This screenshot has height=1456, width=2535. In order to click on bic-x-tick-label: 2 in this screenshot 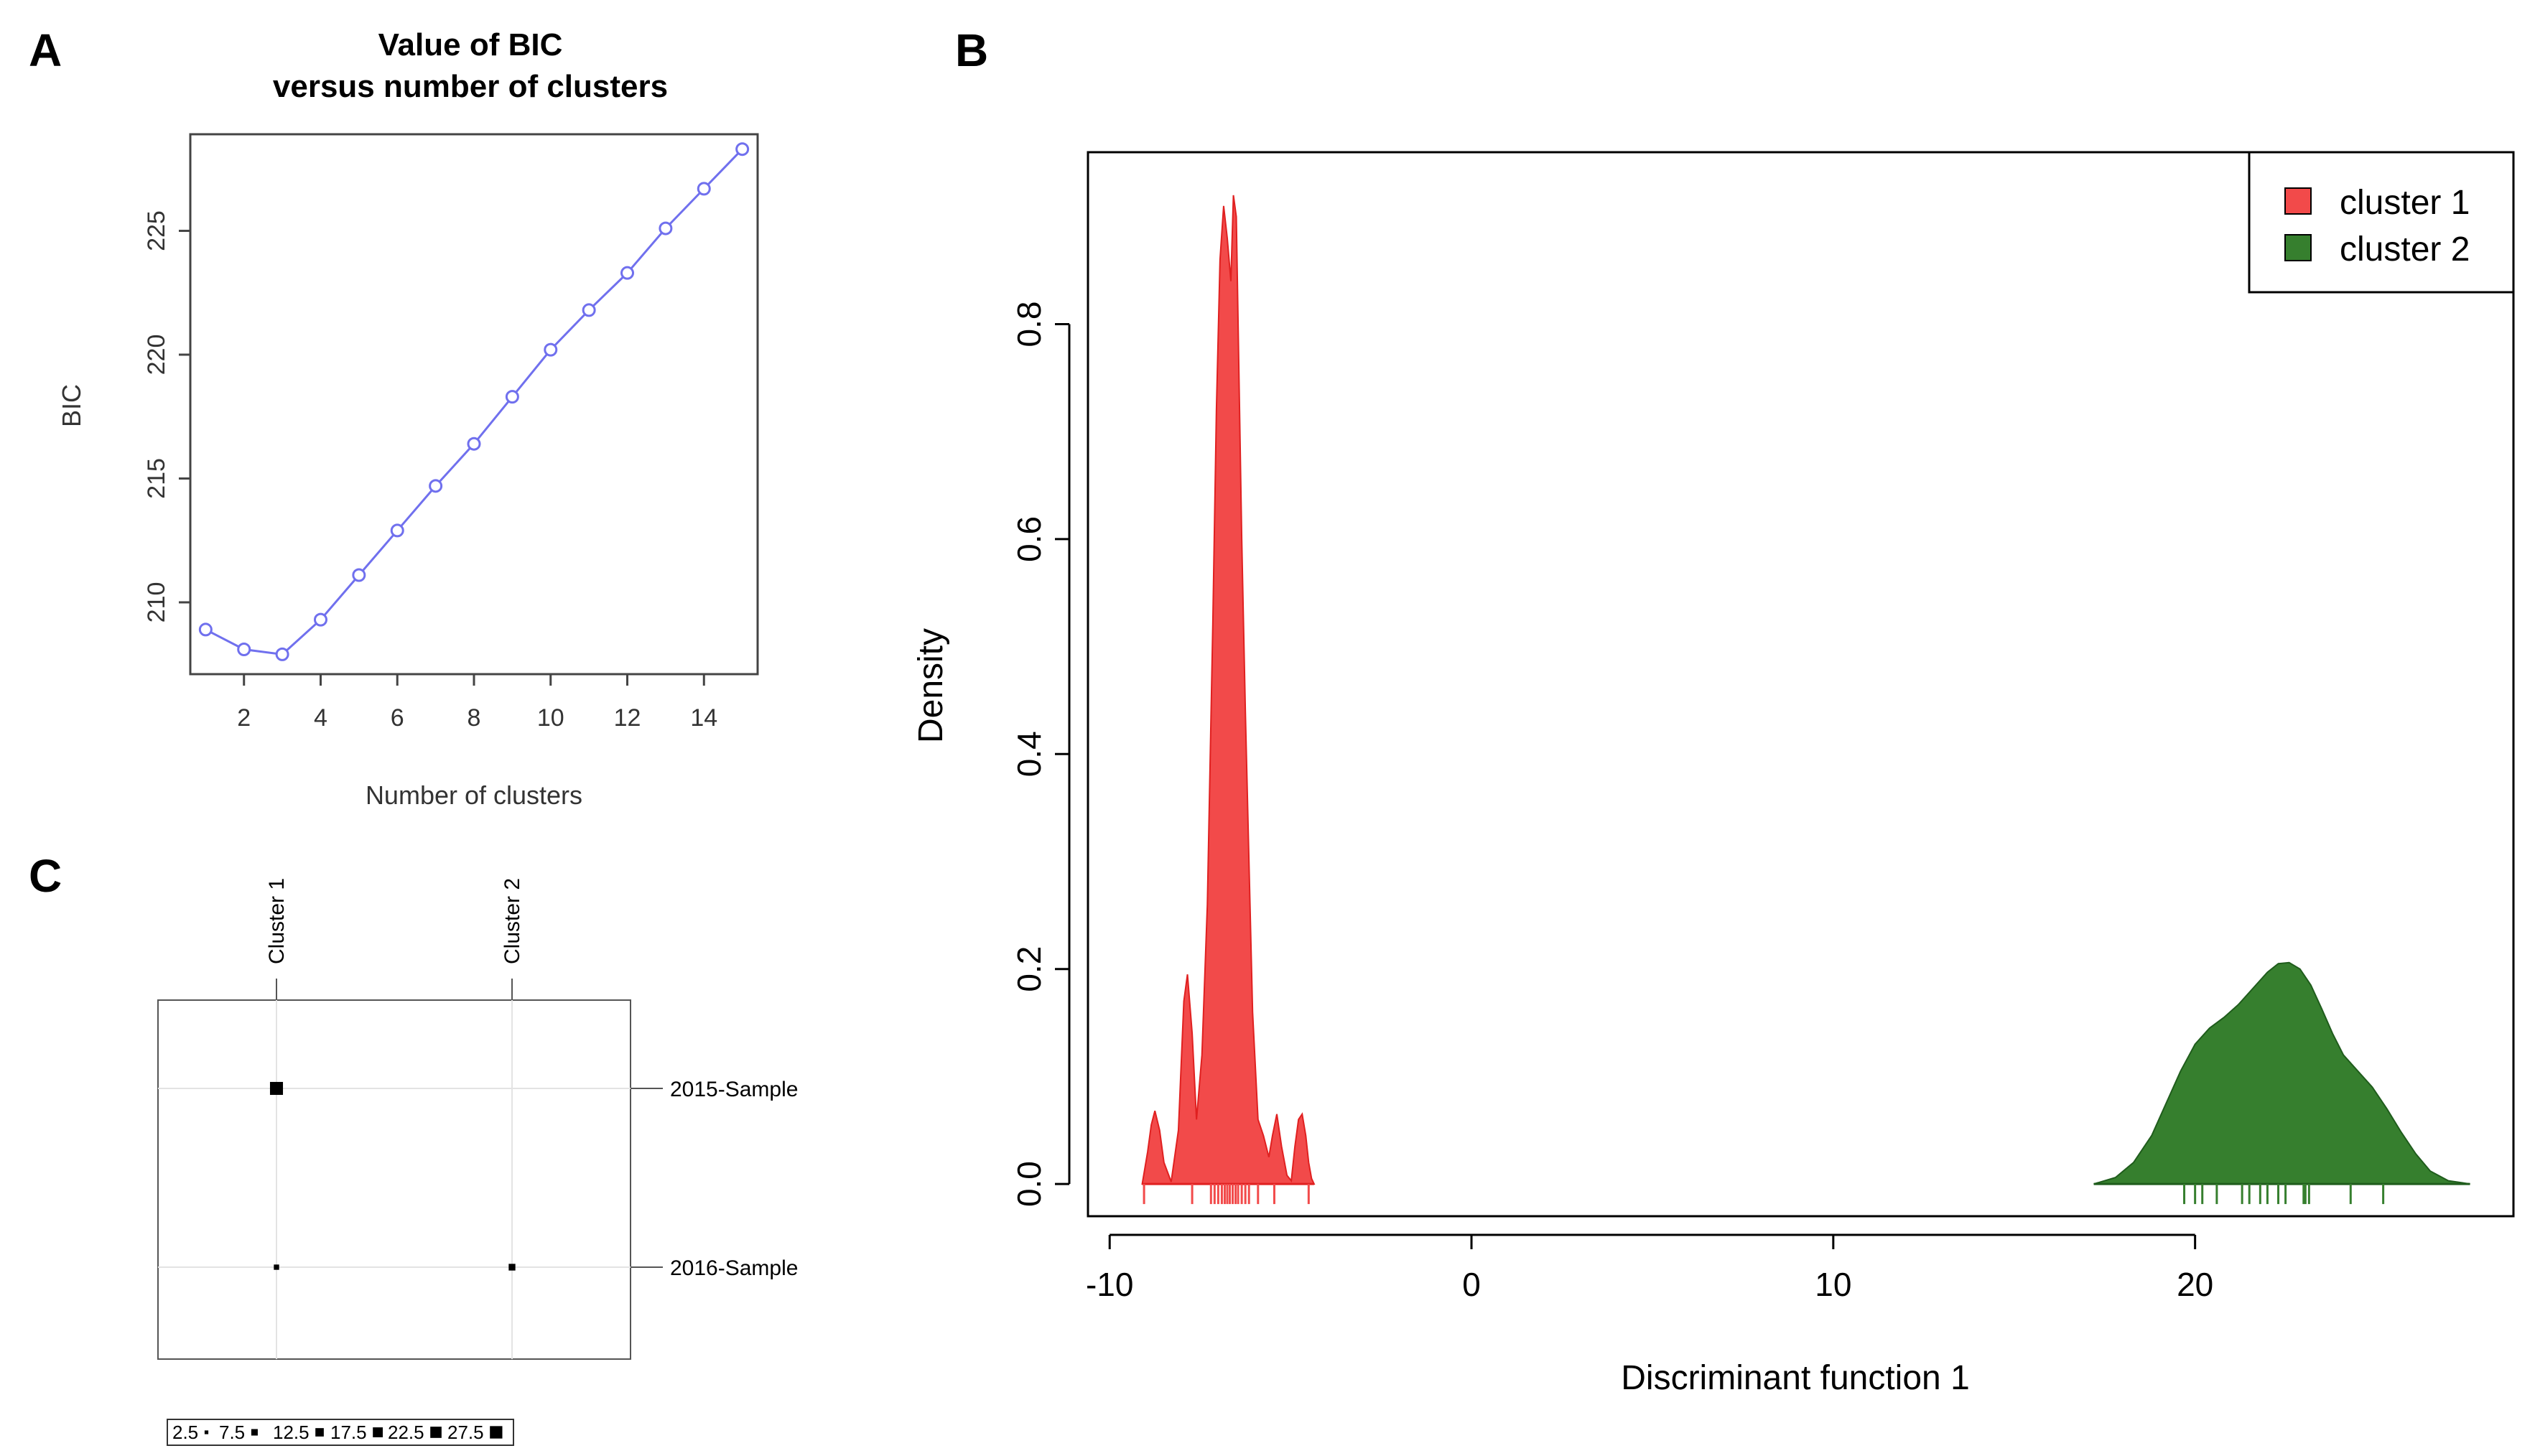, I will do `click(244, 718)`.